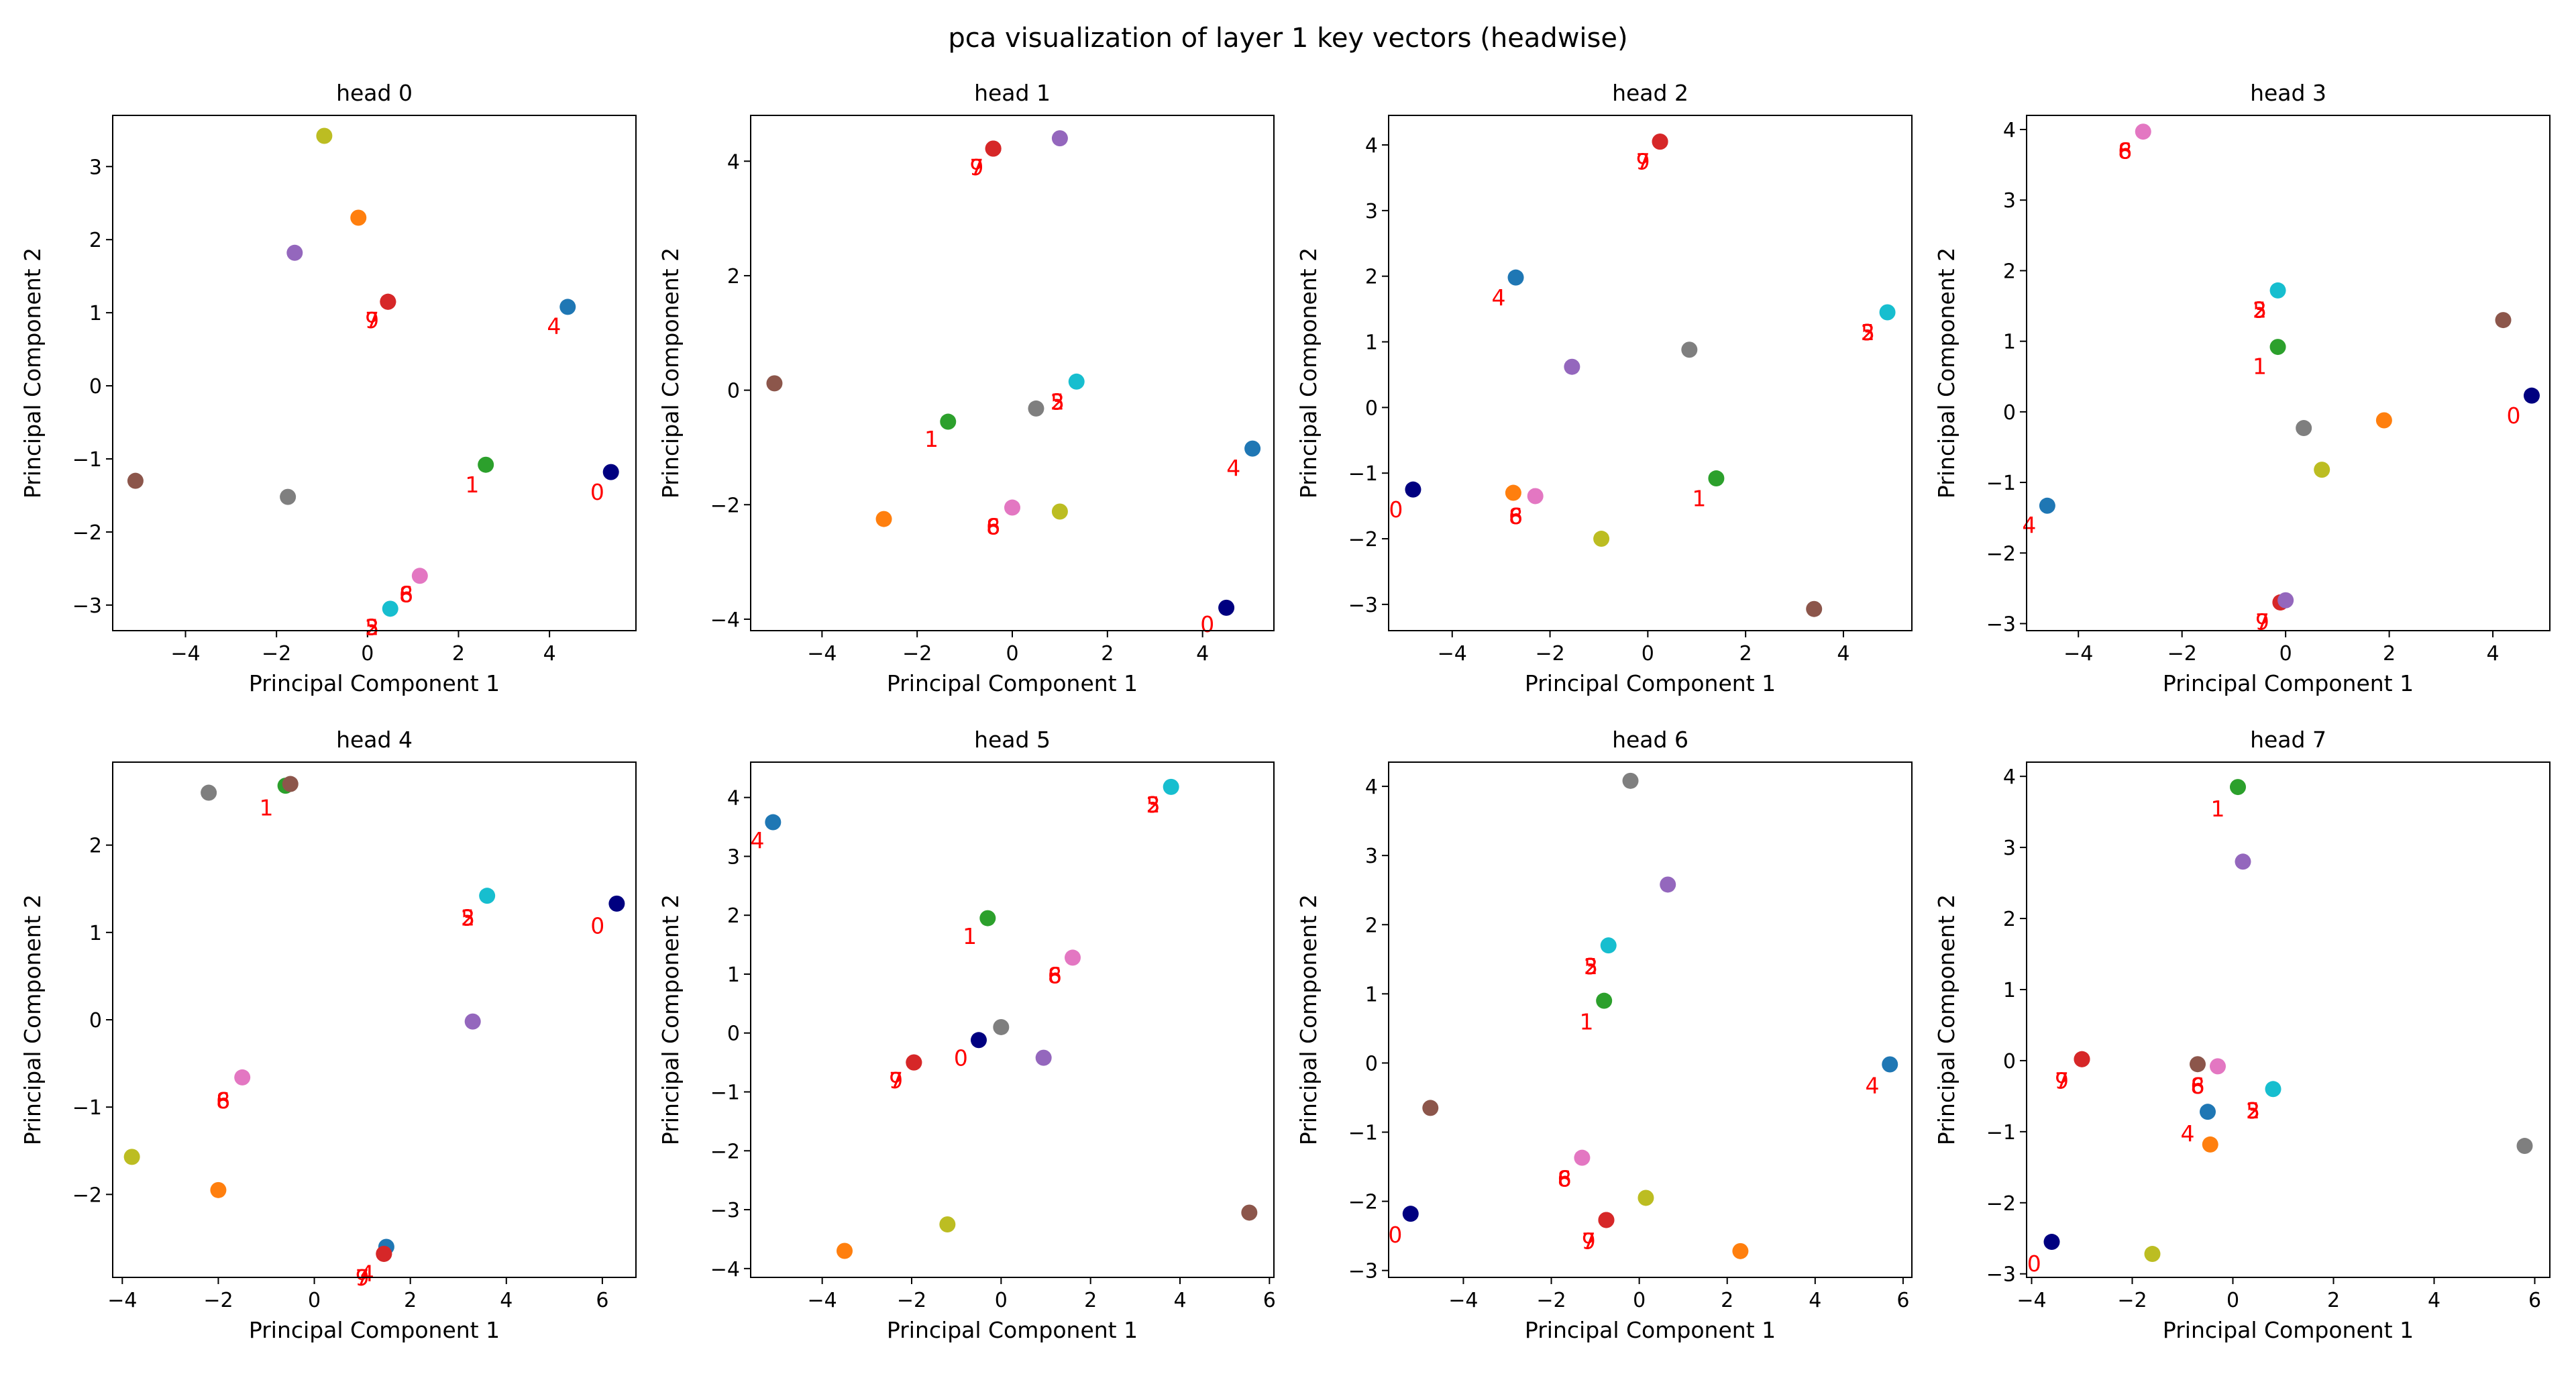 The image size is (2576, 1374). Describe the element at coordinates (472, 485) in the screenshot. I see `point-label: 1` at that location.